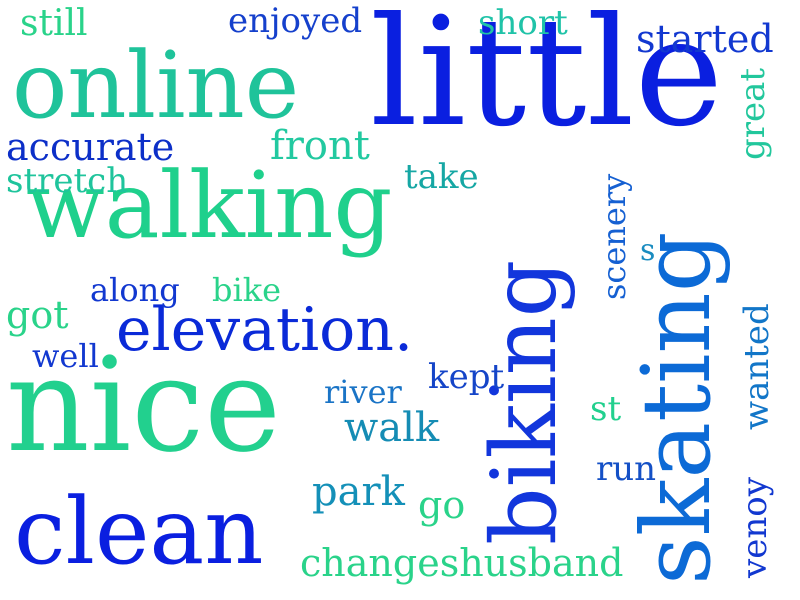 The width and height of the screenshot is (800, 600). What do you see at coordinates (648, 250) in the screenshot?
I see `word-s: s` at bounding box center [648, 250].